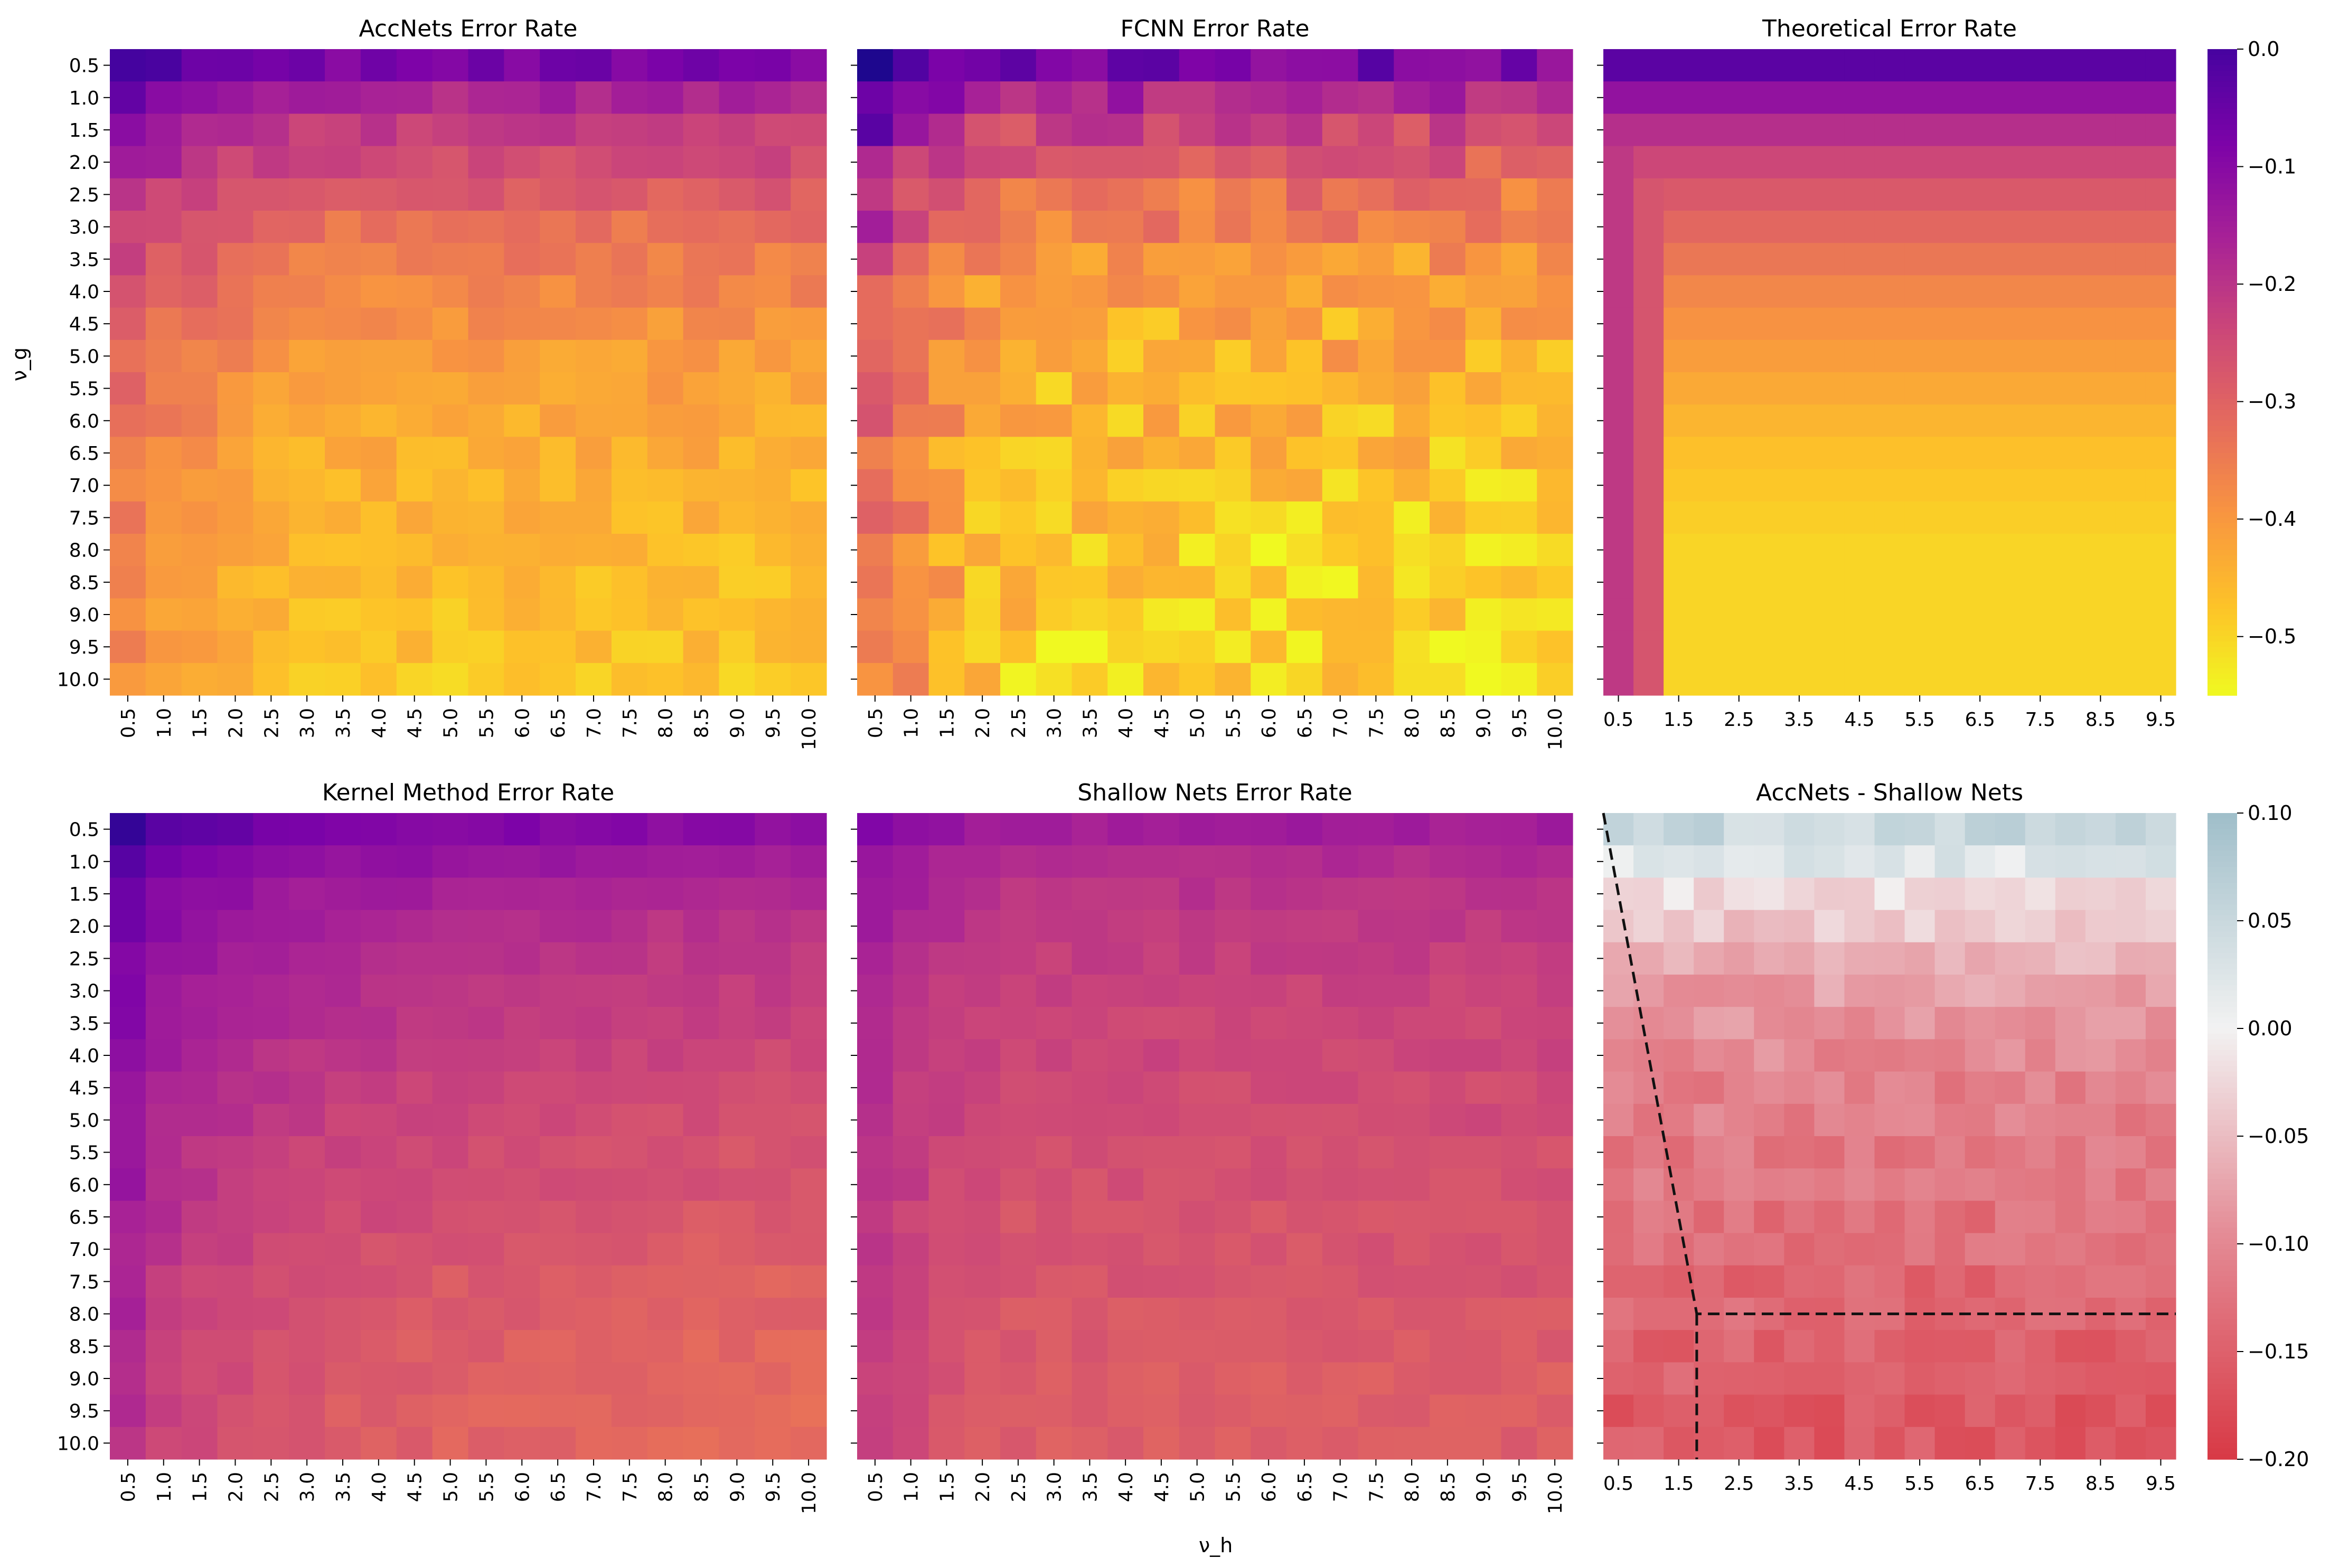 The height and width of the screenshot is (1568, 2339). Describe the element at coordinates (84, 1379) in the screenshot. I see `y-tick-label: 9.0` at that location.